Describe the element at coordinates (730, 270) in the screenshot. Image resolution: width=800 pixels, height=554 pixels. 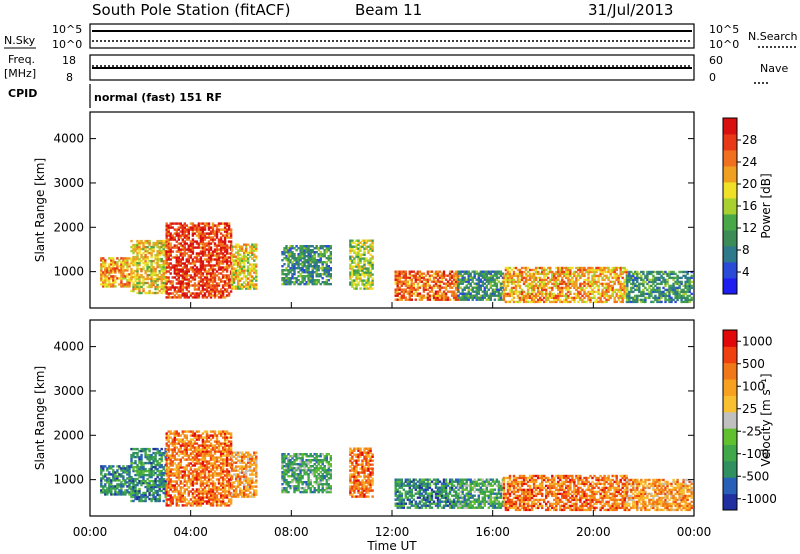
I see `colorbar-cell` at that location.